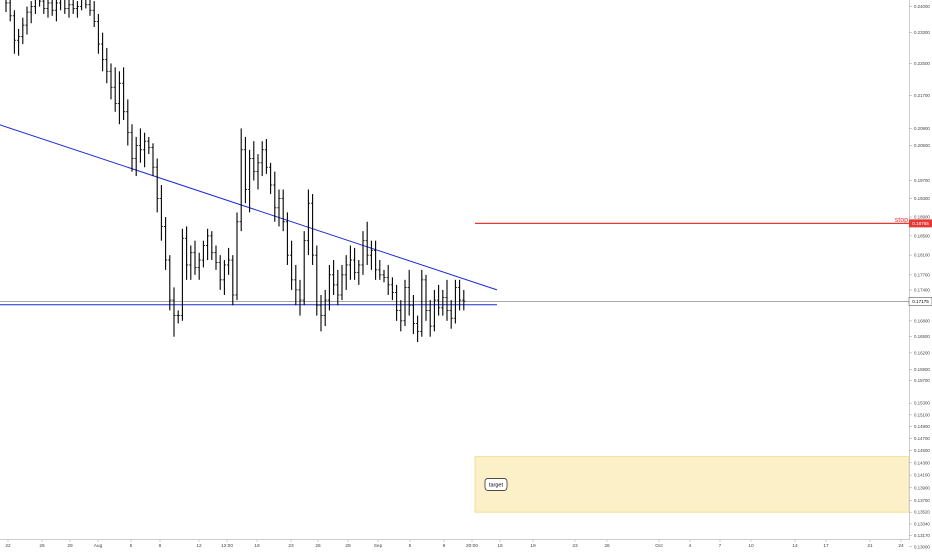  Describe the element at coordinates (291, 546) in the screenshot. I see `x-tick-label: 23` at that location.